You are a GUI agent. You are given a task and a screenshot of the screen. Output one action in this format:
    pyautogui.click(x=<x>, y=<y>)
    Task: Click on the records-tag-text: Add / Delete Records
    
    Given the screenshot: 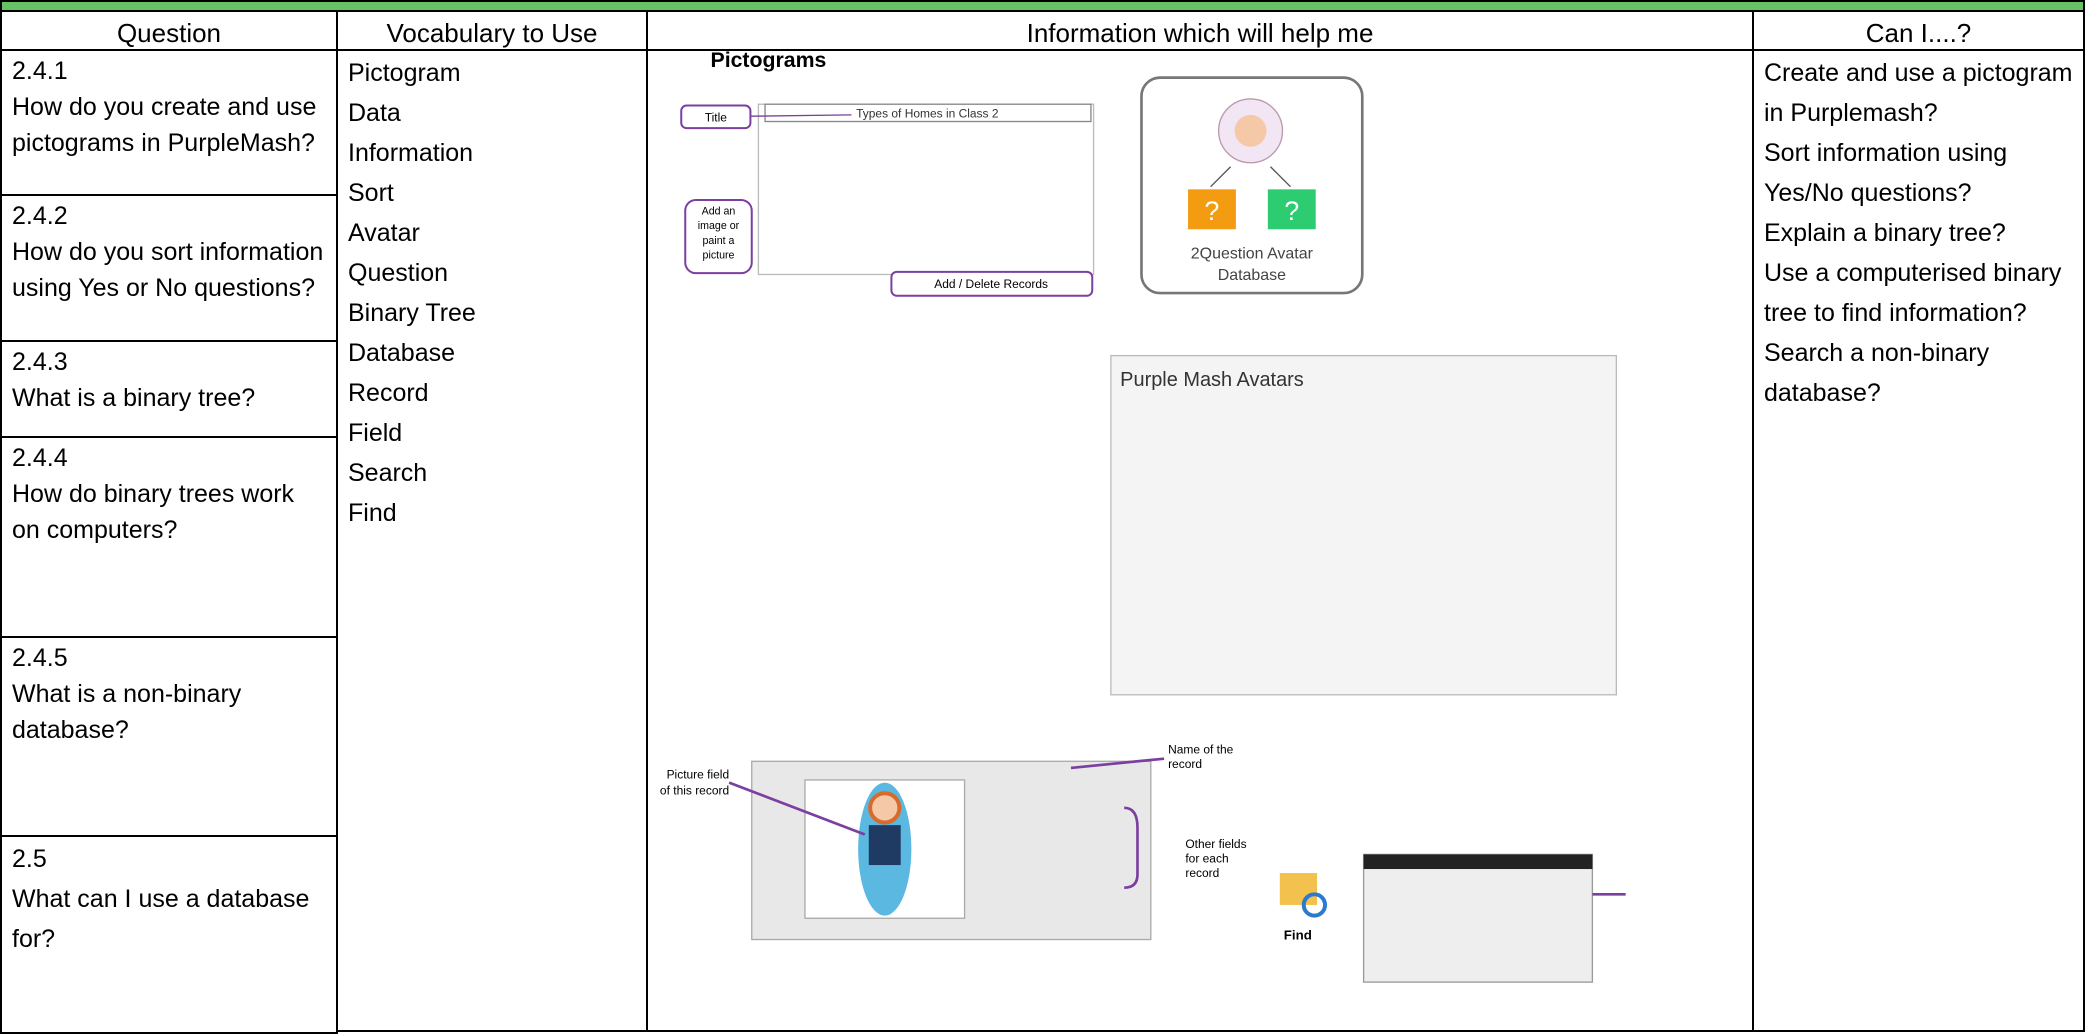 What is the action you would take?
    pyautogui.click(x=991, y=284)
    